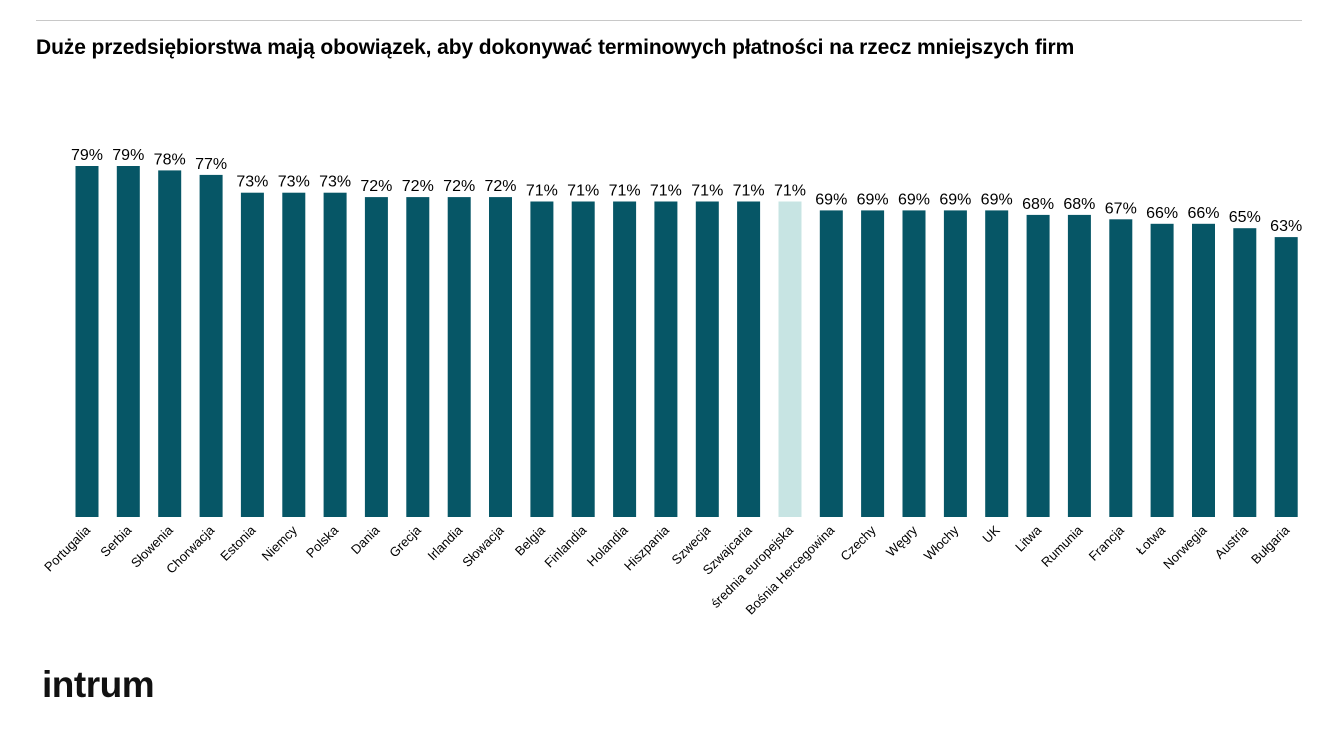  What do you see at coordinates (238, 543) in the screenshot?
I see `category-label-4: Estonia` at bounding box center [238, 543].